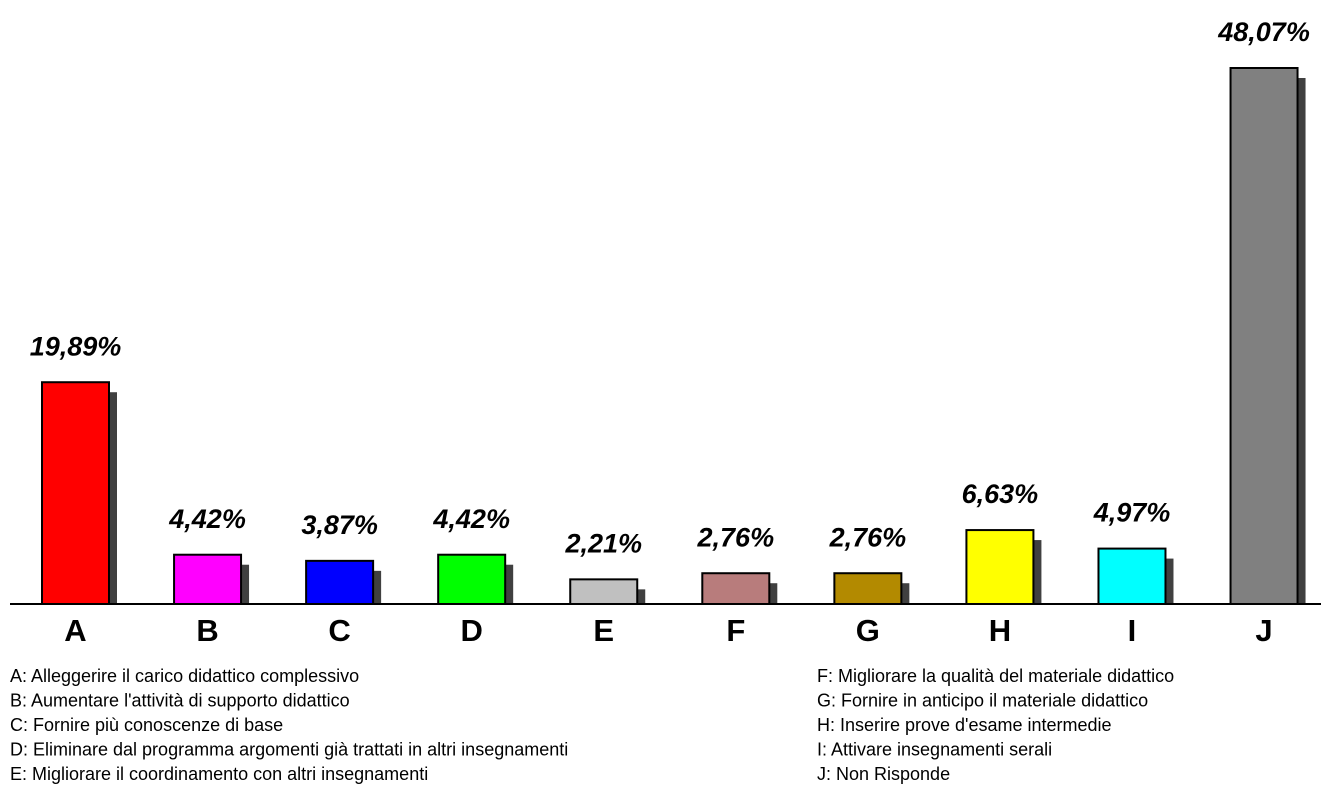 This screenshot has height=796, width=1321. Describe the element at coordinates (207, 630) in the screenshot. I see `x-tick-label: B` at that location.